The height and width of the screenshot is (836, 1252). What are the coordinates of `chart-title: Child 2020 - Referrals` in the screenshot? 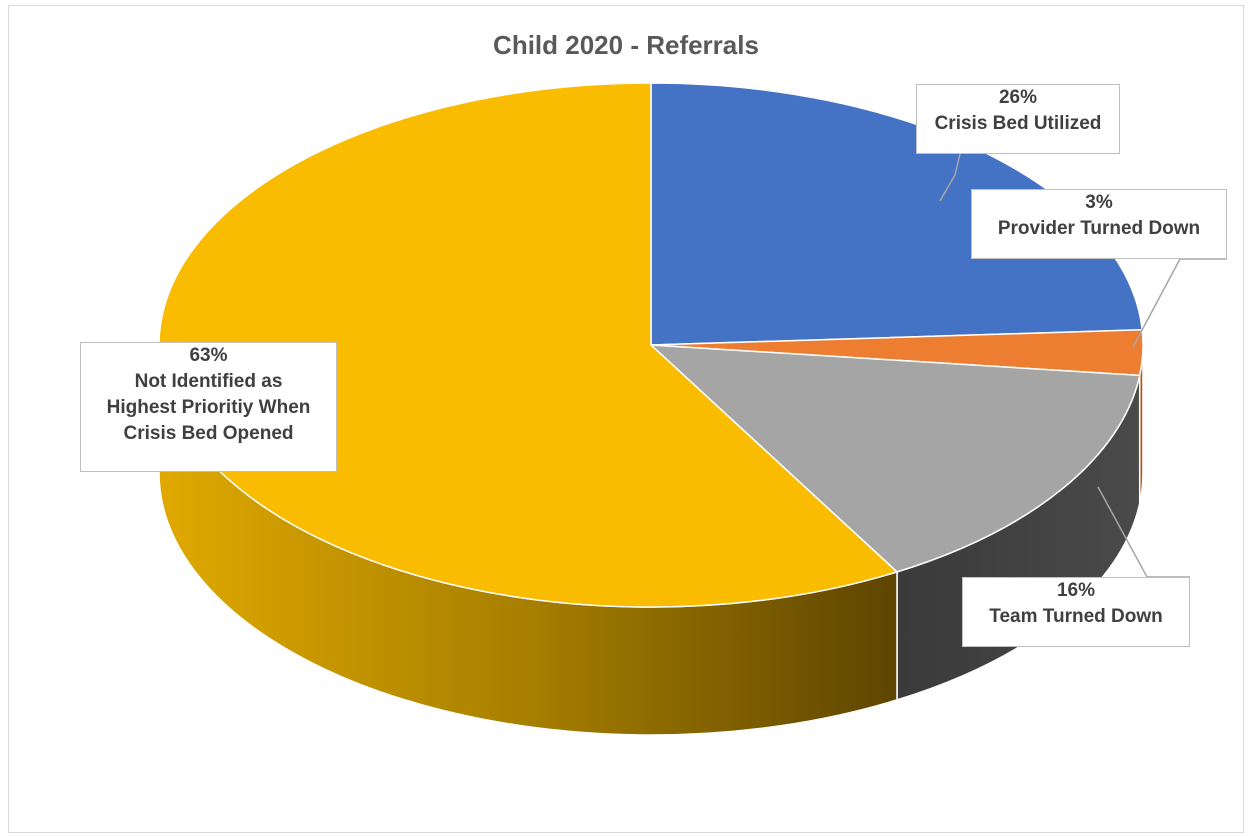 It's located at (626, 45).